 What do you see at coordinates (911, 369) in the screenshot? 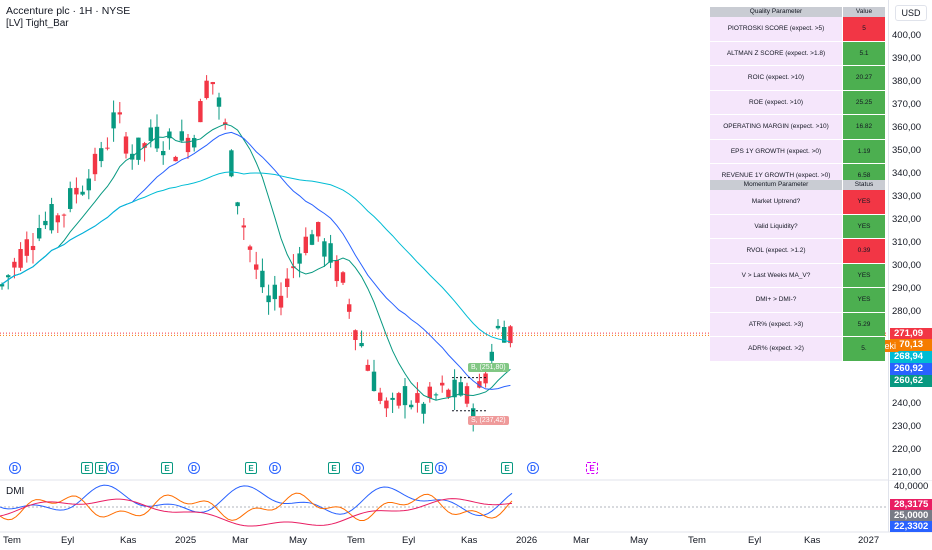
I see `price-label: 260,92` at bounding box center [911, 369].